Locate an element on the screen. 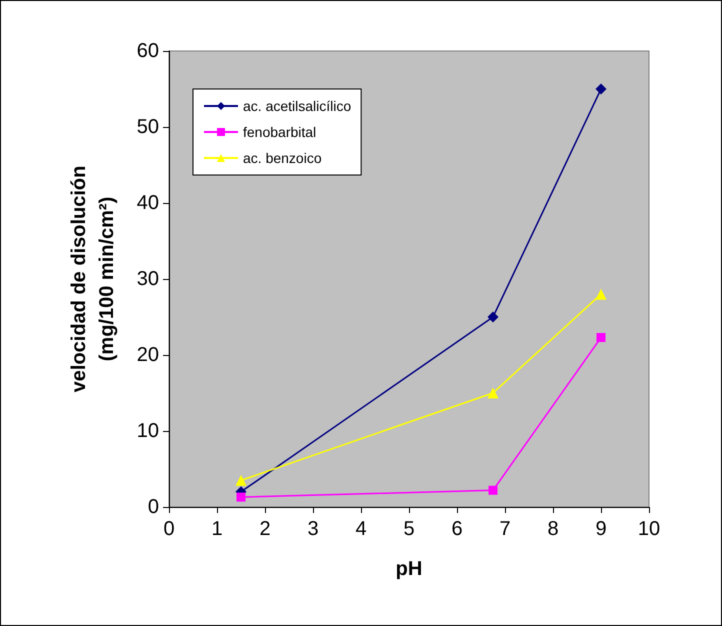  x-tick-label: 4 is located at coordinates (361, 529).